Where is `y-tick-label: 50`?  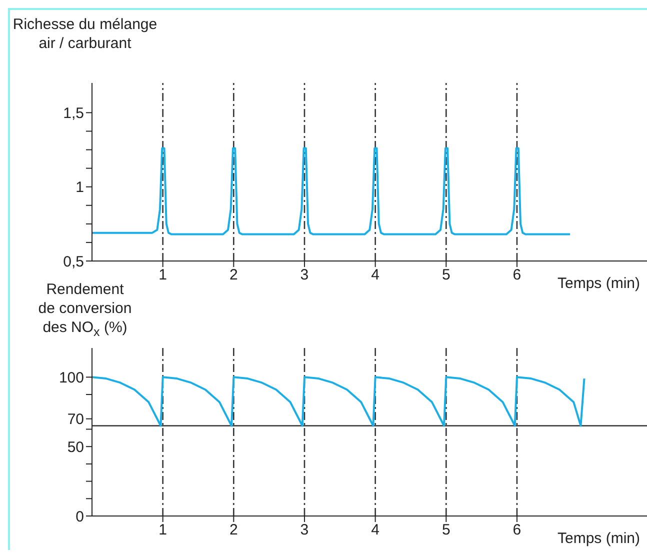 y-tick-label: 50 is located at coordinates (75, 447).